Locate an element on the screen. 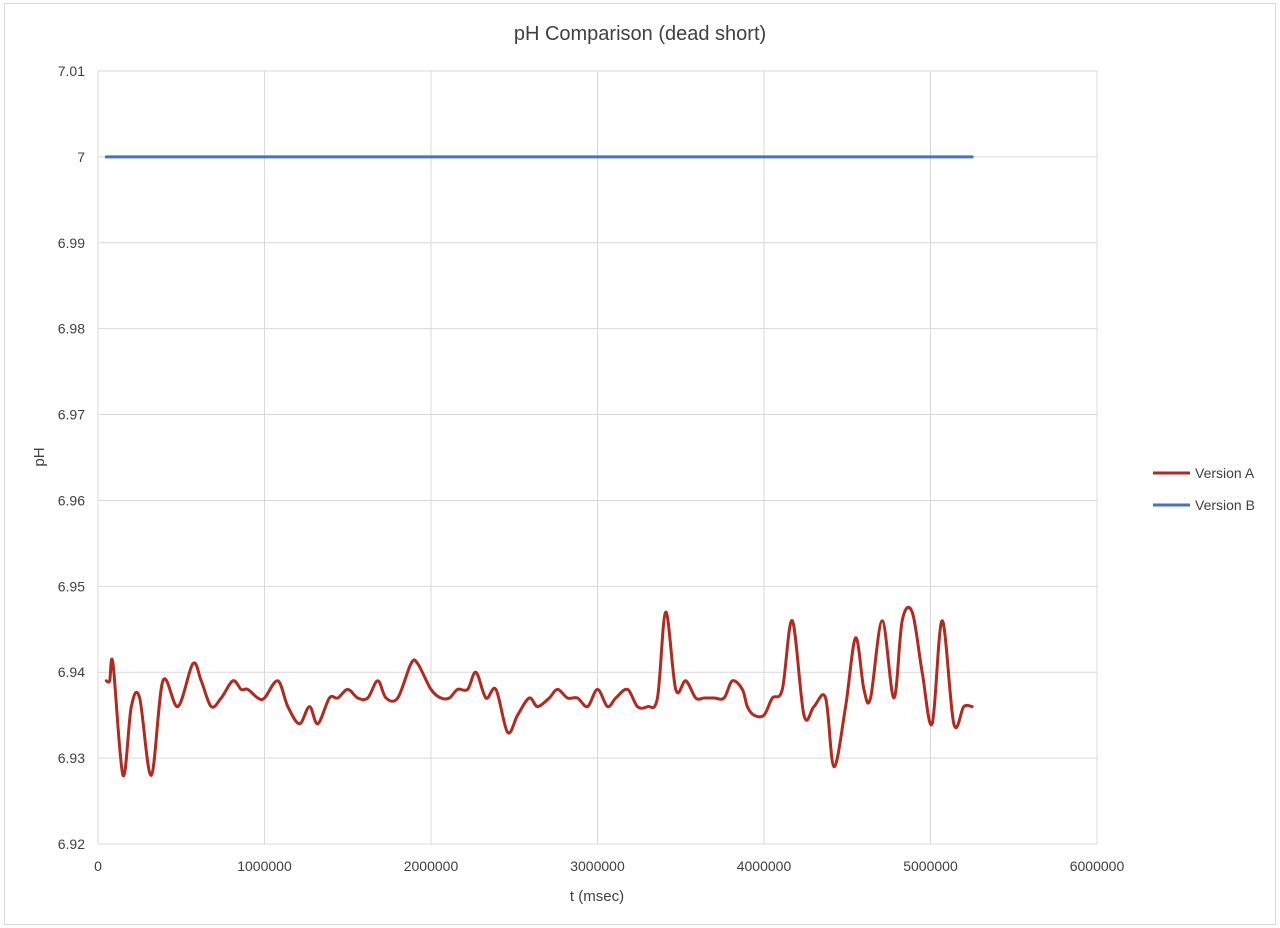 Image resolution: width=1280 pixels, height=928 pixels. x-tick-label: 2000000 is located at coordinates (431, 866).